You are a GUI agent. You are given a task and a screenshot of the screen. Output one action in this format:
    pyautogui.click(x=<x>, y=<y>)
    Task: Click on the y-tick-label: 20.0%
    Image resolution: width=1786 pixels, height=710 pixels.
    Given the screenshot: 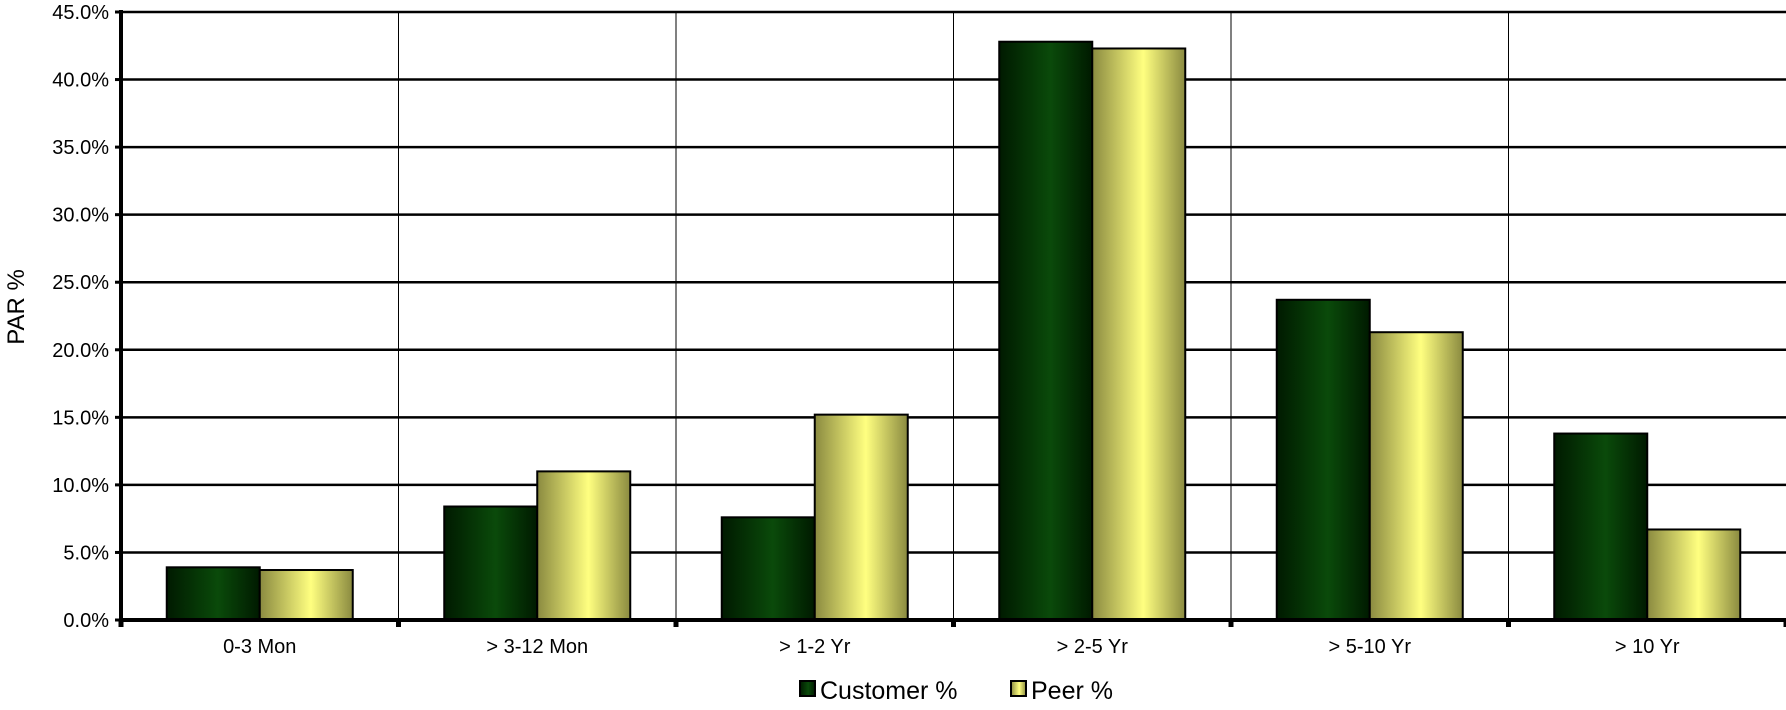 What is the action you would take?
    pyautogui.click(x=80, y=351)
    